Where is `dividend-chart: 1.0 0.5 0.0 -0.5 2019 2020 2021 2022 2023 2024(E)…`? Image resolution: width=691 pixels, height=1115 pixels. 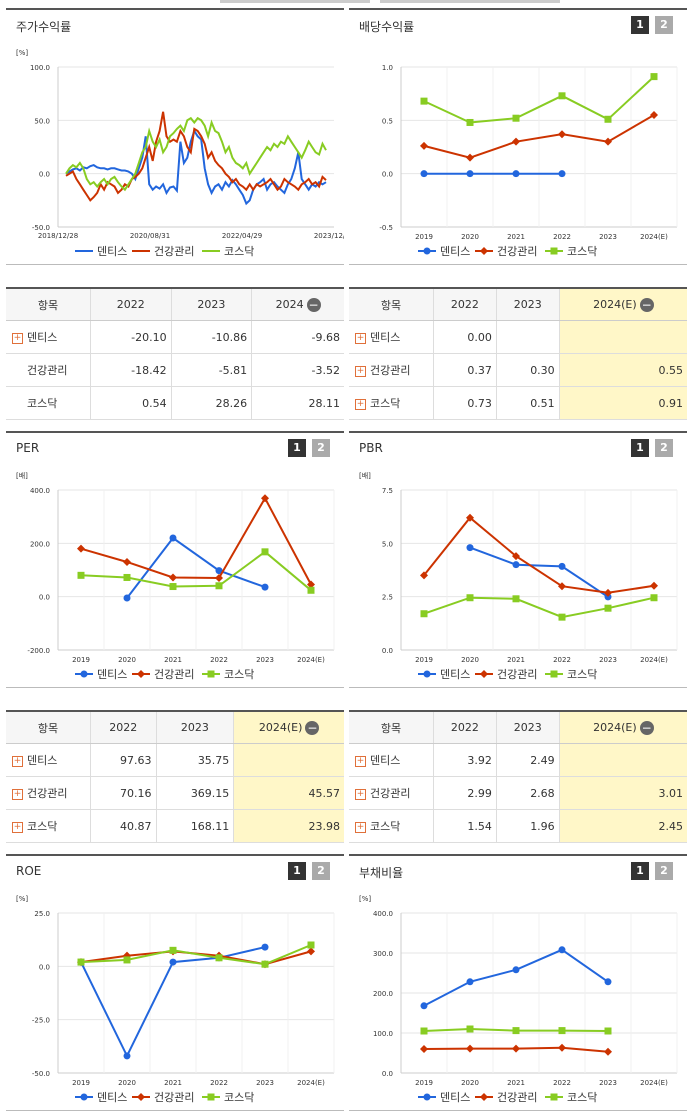 dividend-chart: 1.0 0.5 0.0 -0.5 2019 2020 2021 2022 2023 2024(E)… is located at coordinates (528, 161).